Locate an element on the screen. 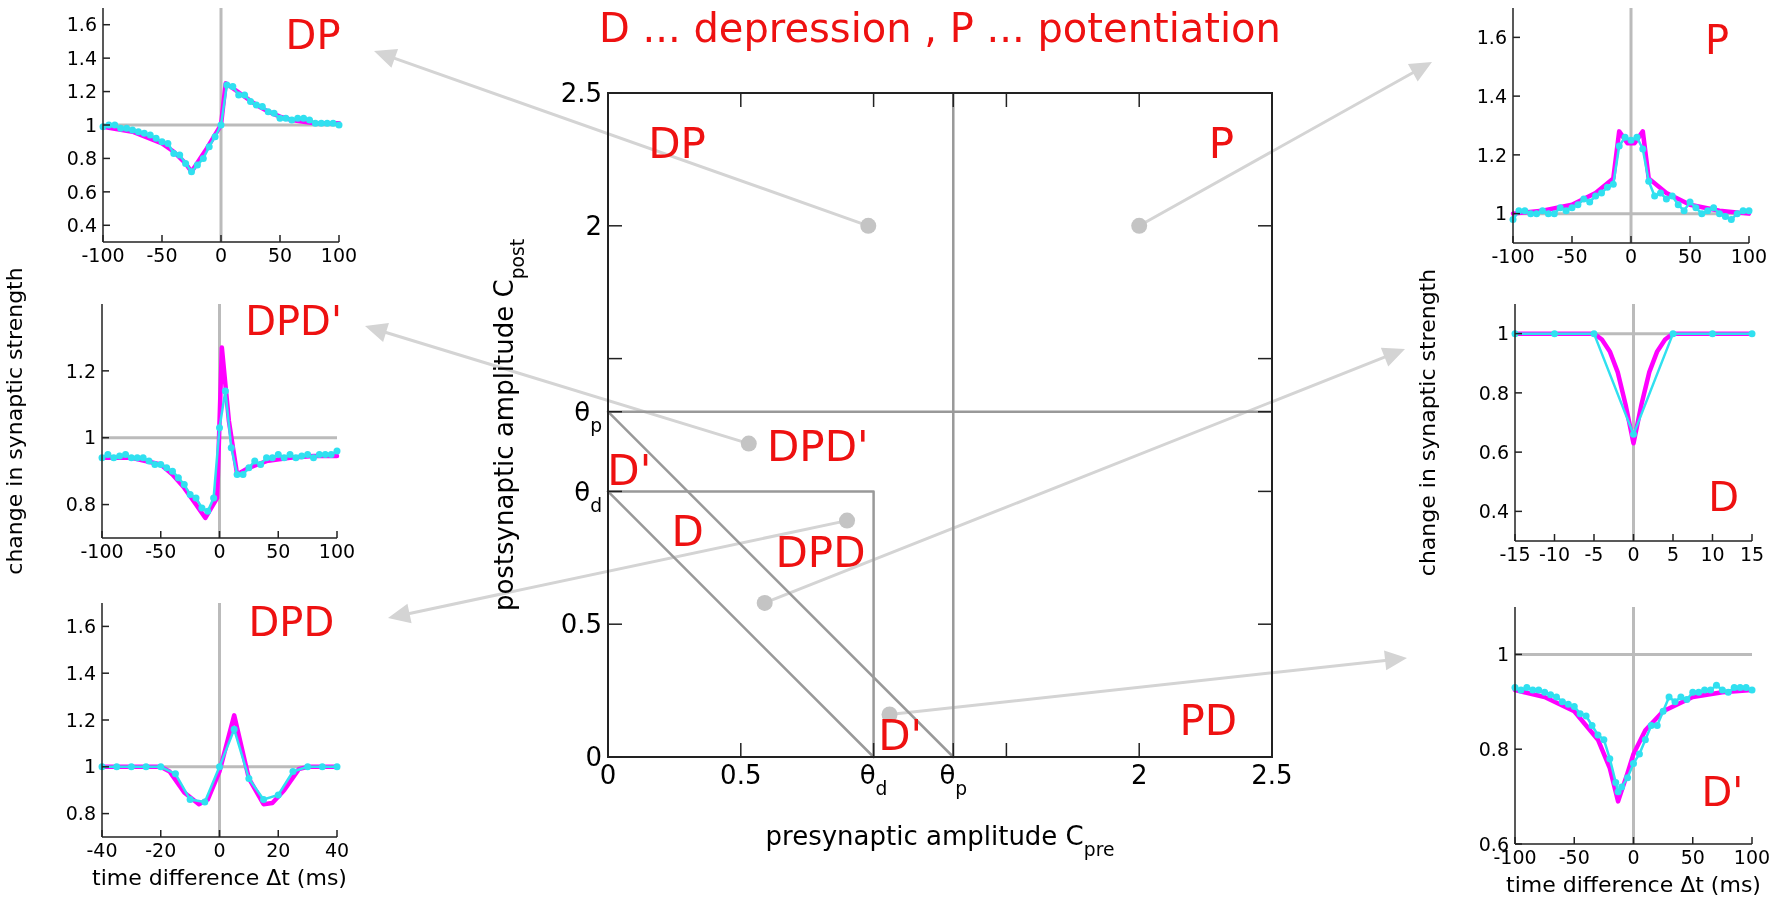 The width and height of the screenshot is (1779, 910). x-tick-label: 0.5 is located at coordinates (741, 775).